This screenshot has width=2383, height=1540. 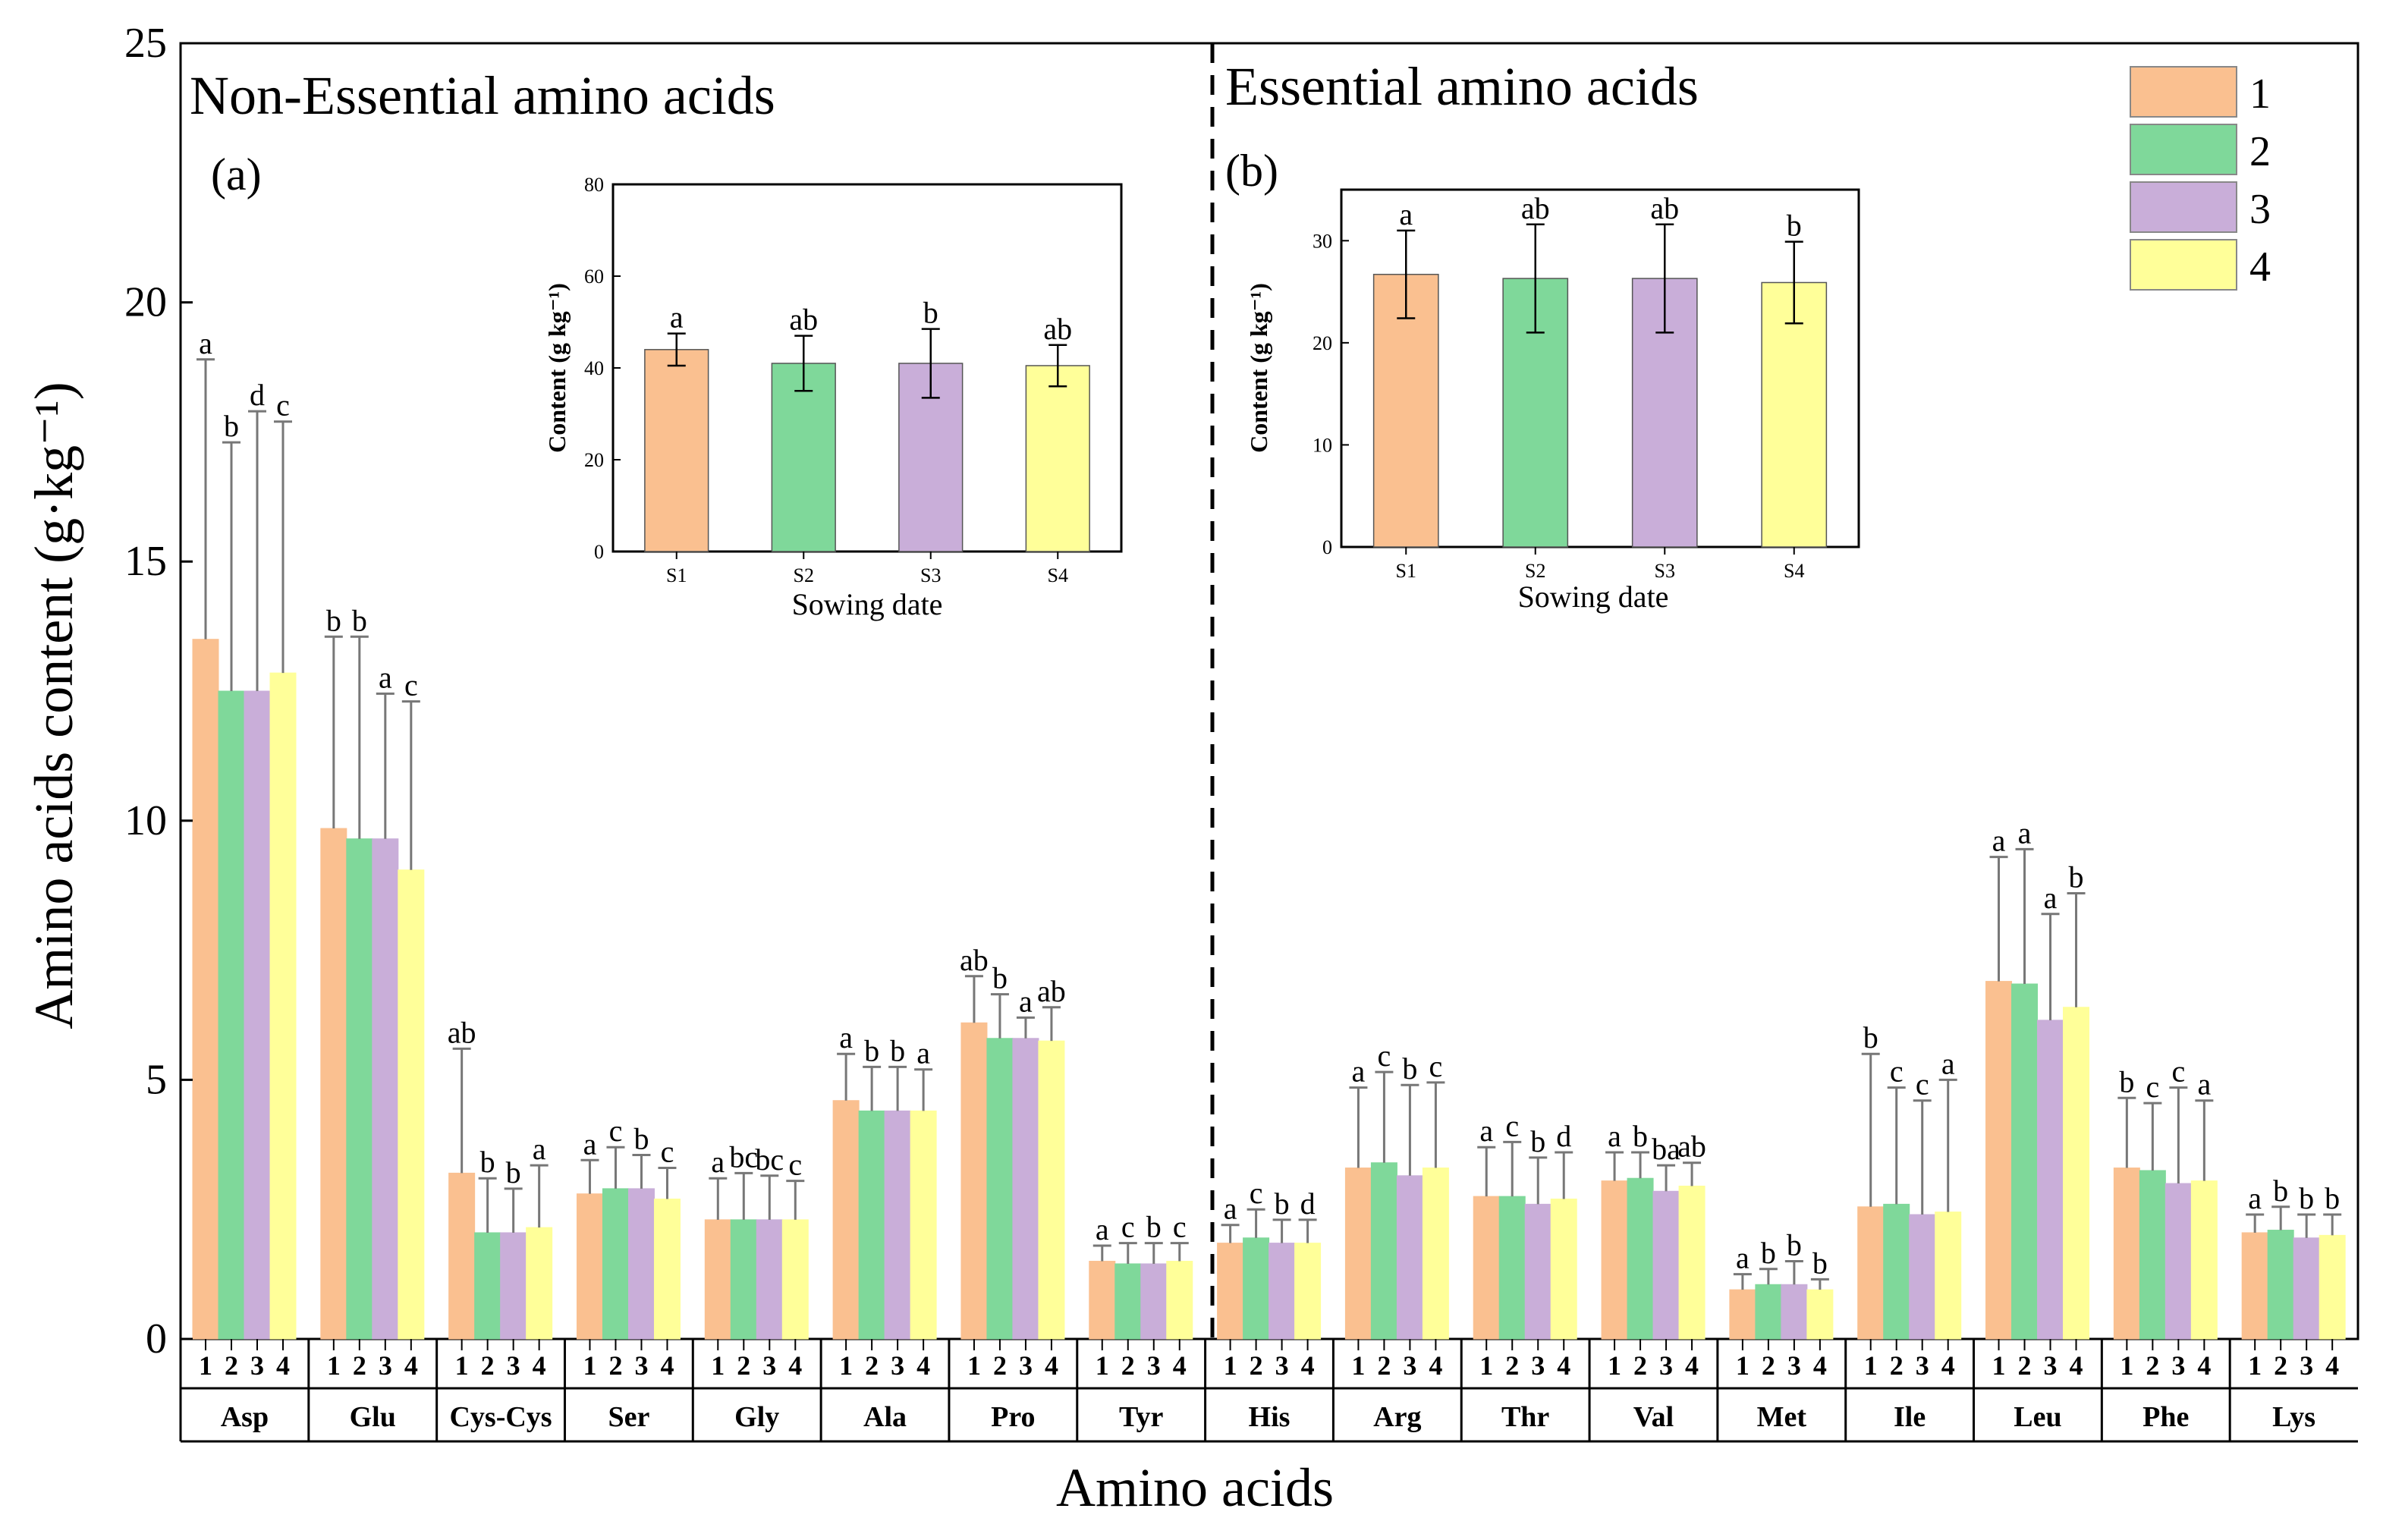 I want to click on inset-a-bar-s4, so click(x=1057, y=458).